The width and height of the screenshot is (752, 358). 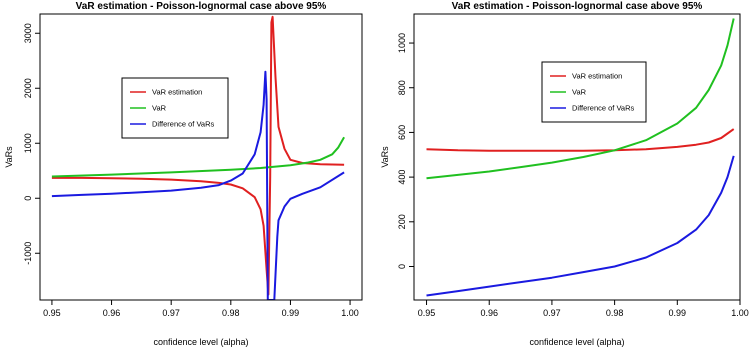 I want to click on y-tick-label: 2000, so click(x=28, y=88).